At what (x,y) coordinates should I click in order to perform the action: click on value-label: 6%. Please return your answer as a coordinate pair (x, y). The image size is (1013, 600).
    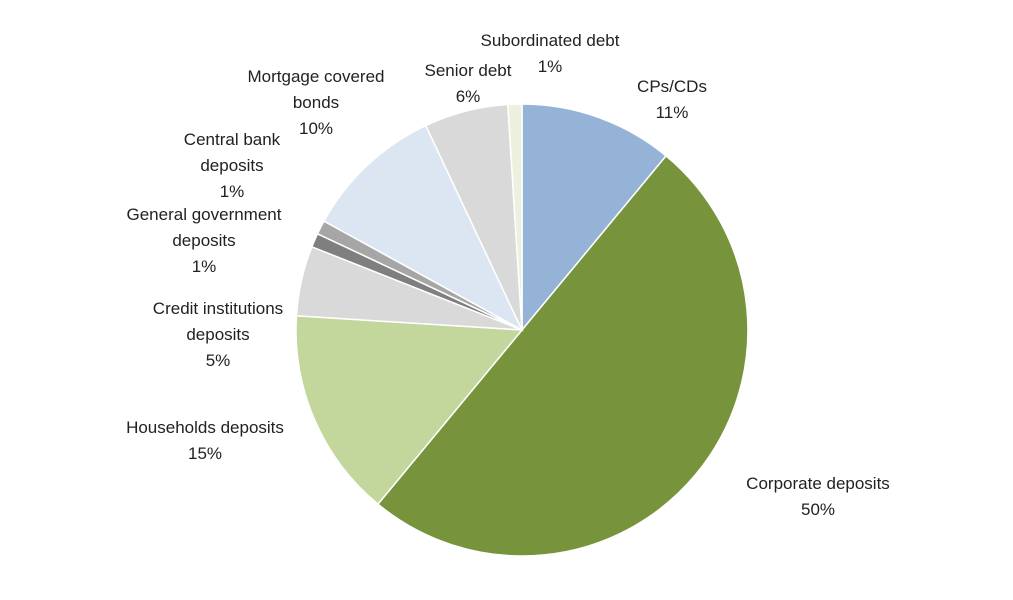
    Looking at the image, I should click on (468, 96).